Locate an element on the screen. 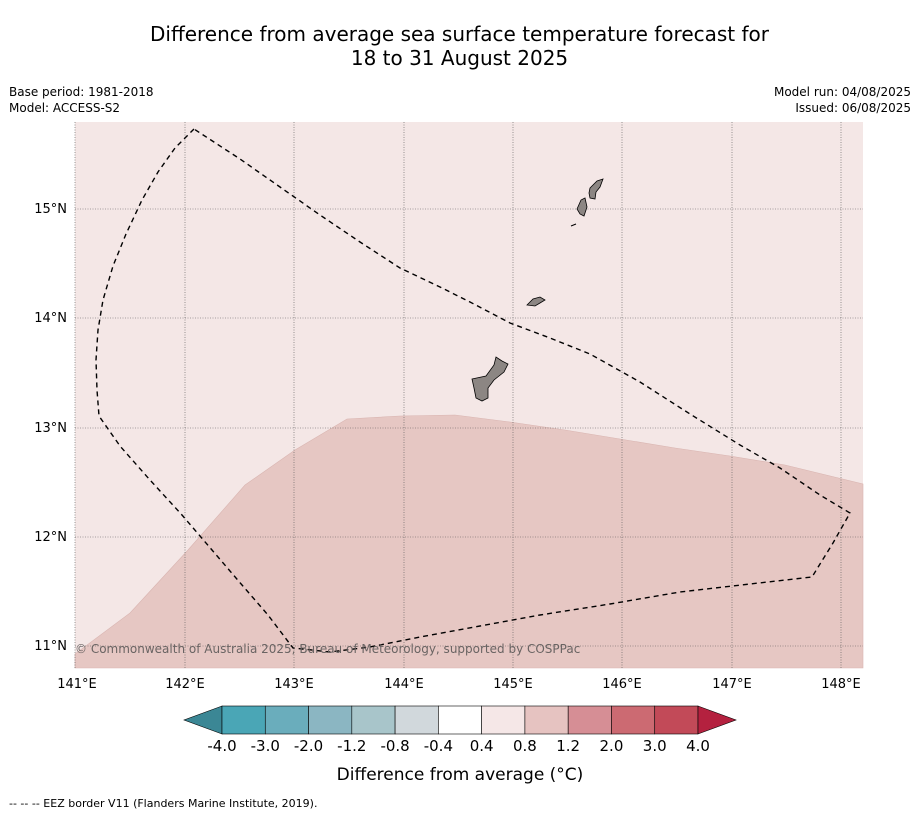  rota-island is located at coordinates (536, 301).